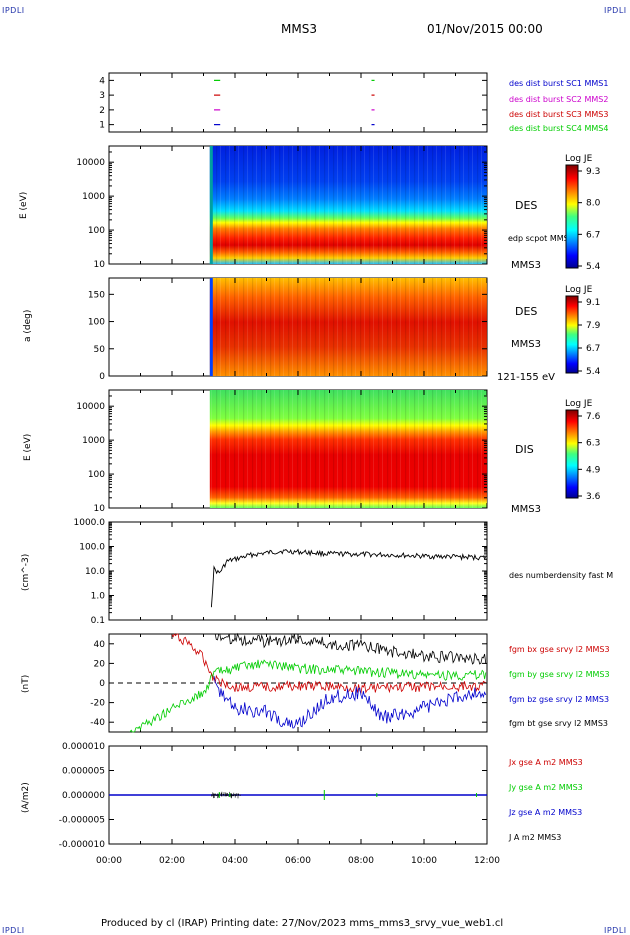  I want to click on y-axis-label: E (eV), so click(28, 447).